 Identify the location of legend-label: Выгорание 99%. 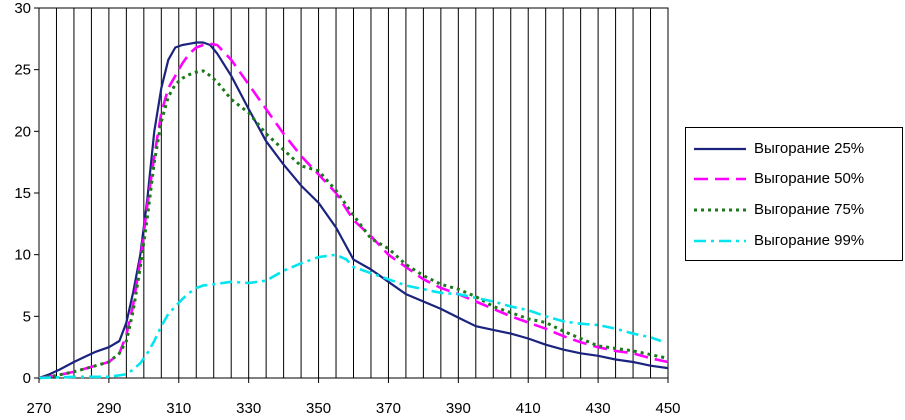
(809, 240).